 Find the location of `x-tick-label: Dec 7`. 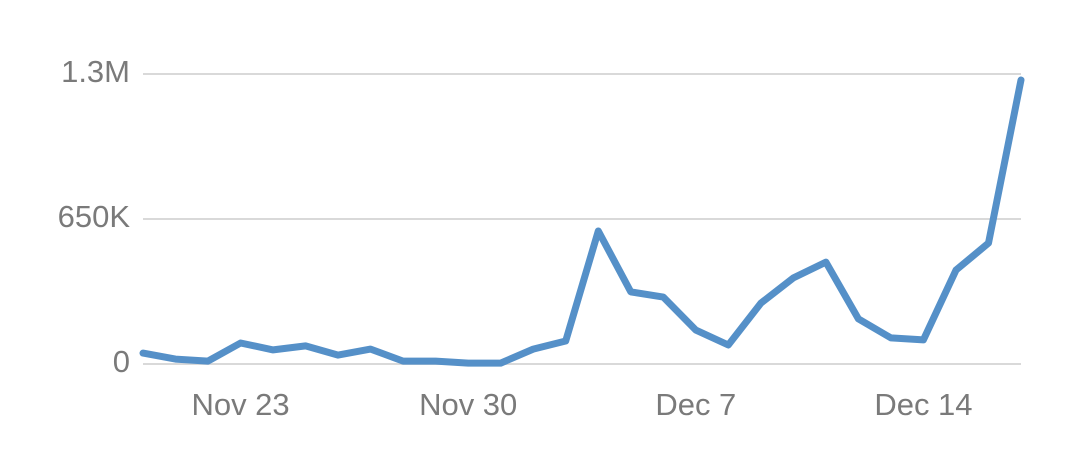

x-tick-label: Dec 7 is located at coordinates (695, 404).